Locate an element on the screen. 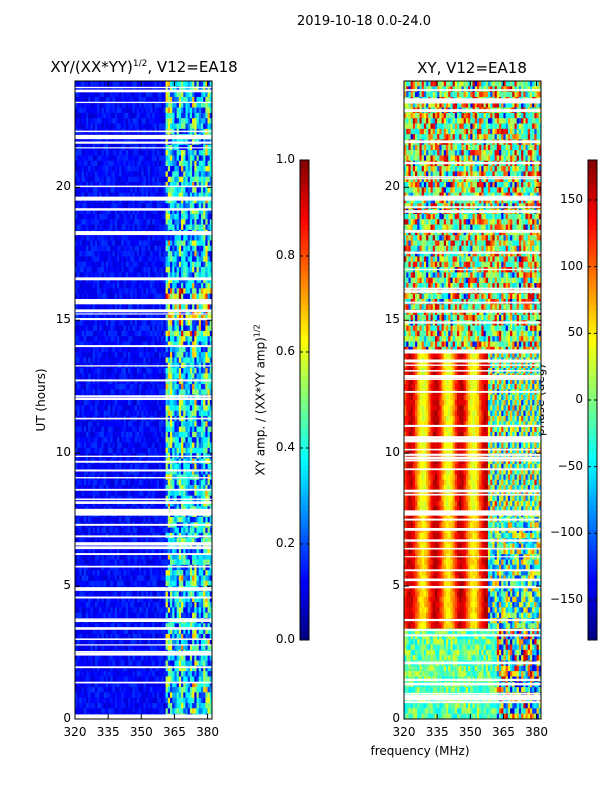 The image size is (600, 800). left-panel-title: XY/(XX*YY)1/2, V12=EA18 is located at coordinates (144, 67).